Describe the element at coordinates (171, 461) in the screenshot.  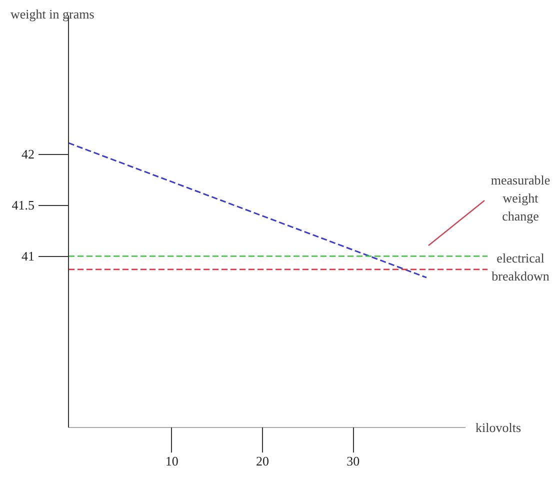
I see `x-tick-label: 10` at that location.